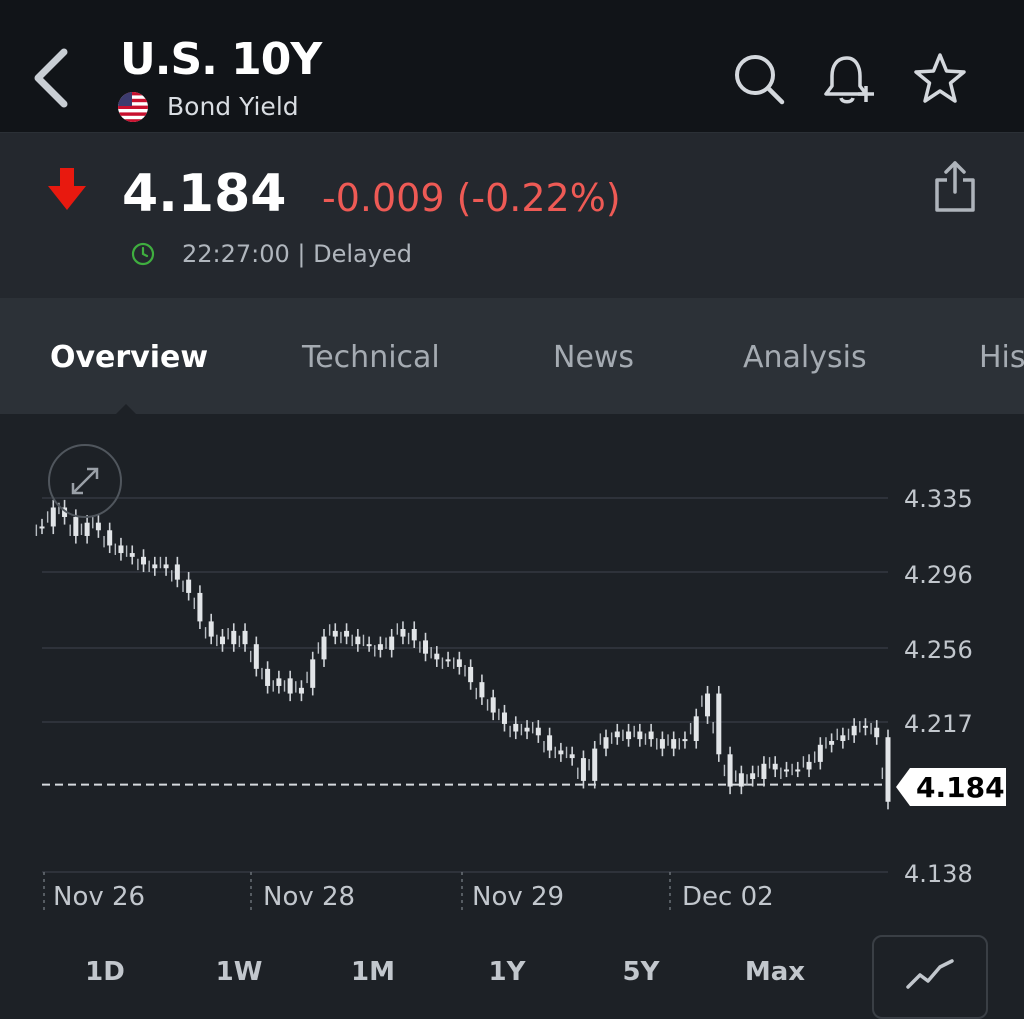 The image size is (1024, 1019). Describe the element at coordinates (938, 724) in the screenshot. I see `y-axis-label: 4.217` at that location.